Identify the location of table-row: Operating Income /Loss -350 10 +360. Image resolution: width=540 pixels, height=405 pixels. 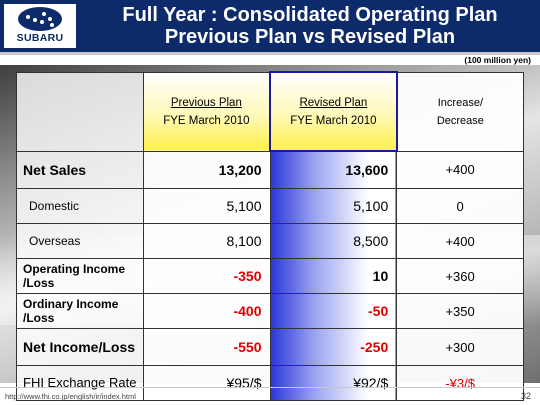
(270, 276).